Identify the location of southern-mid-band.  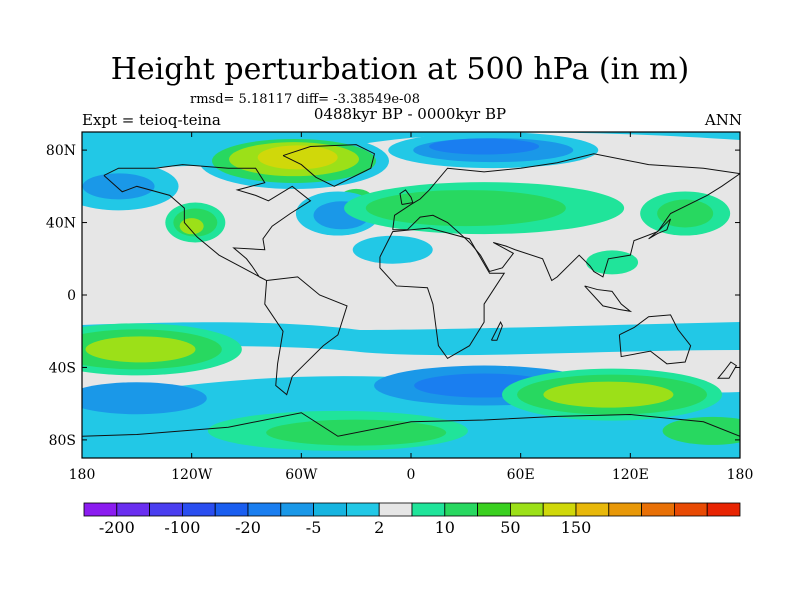
(411, 339).